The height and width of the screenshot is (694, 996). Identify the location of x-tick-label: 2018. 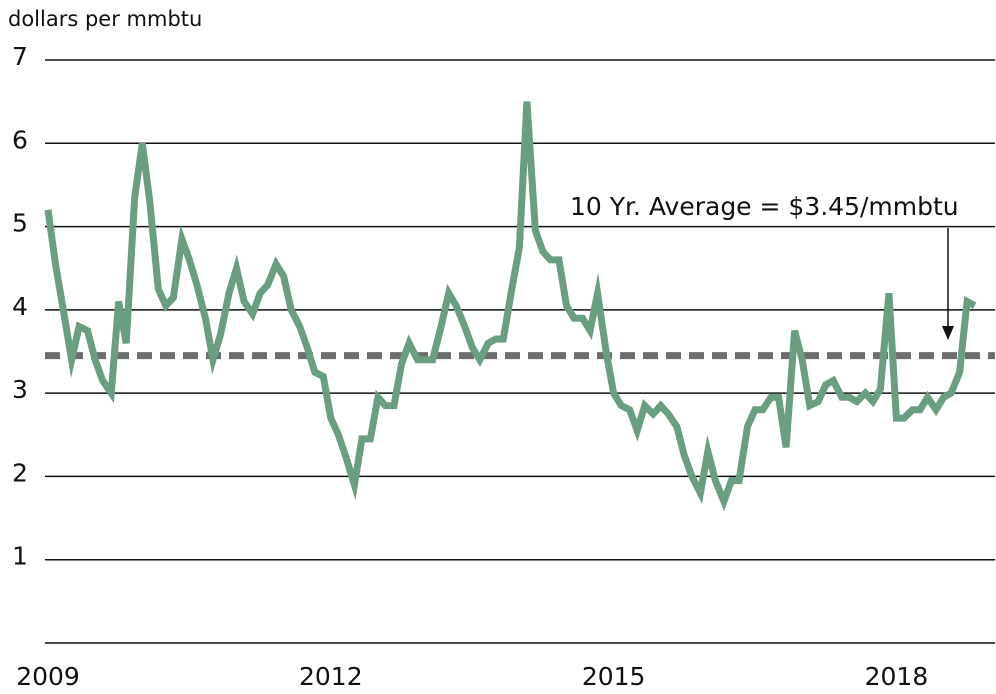
(897, 676).